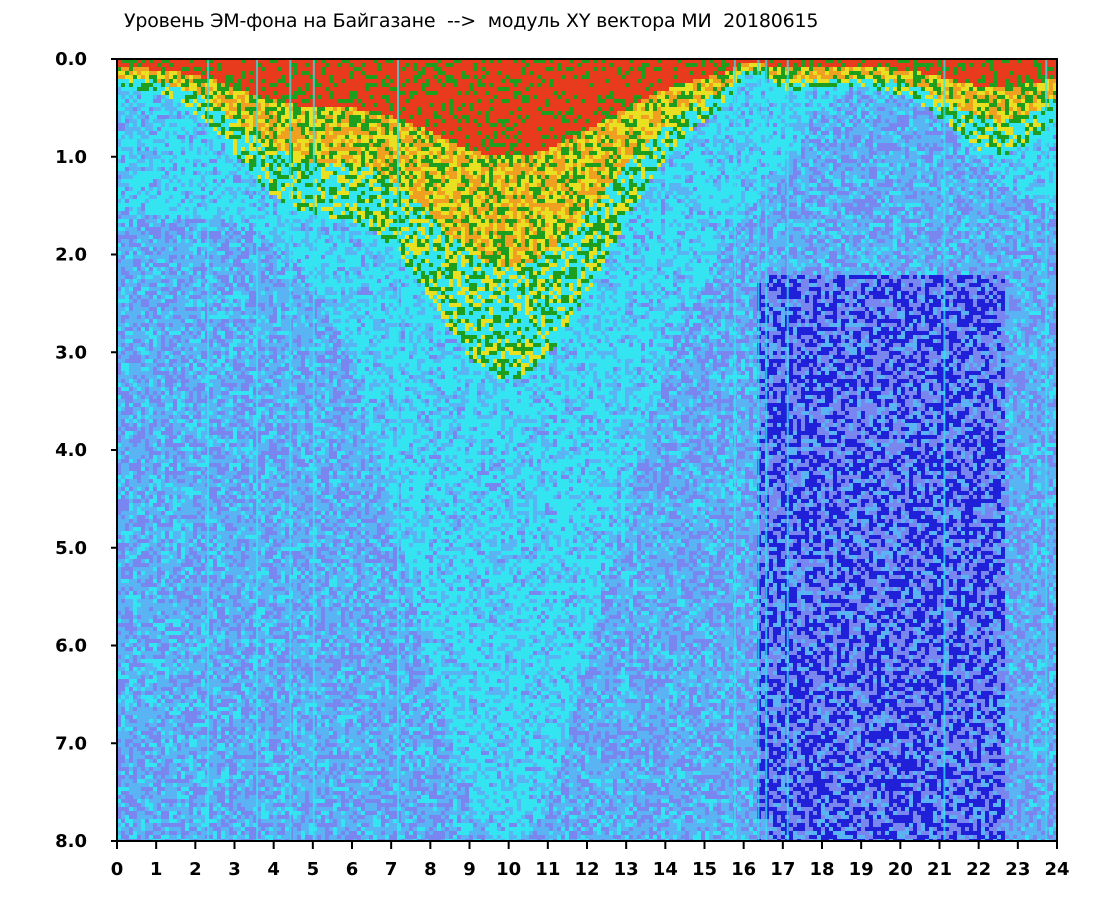 This screenshot has width=1096, height=900. What do you see at coordinates (234, 869) in the screenshot?
I see `x-tick-label: 3` at bounding box center [234, 869].